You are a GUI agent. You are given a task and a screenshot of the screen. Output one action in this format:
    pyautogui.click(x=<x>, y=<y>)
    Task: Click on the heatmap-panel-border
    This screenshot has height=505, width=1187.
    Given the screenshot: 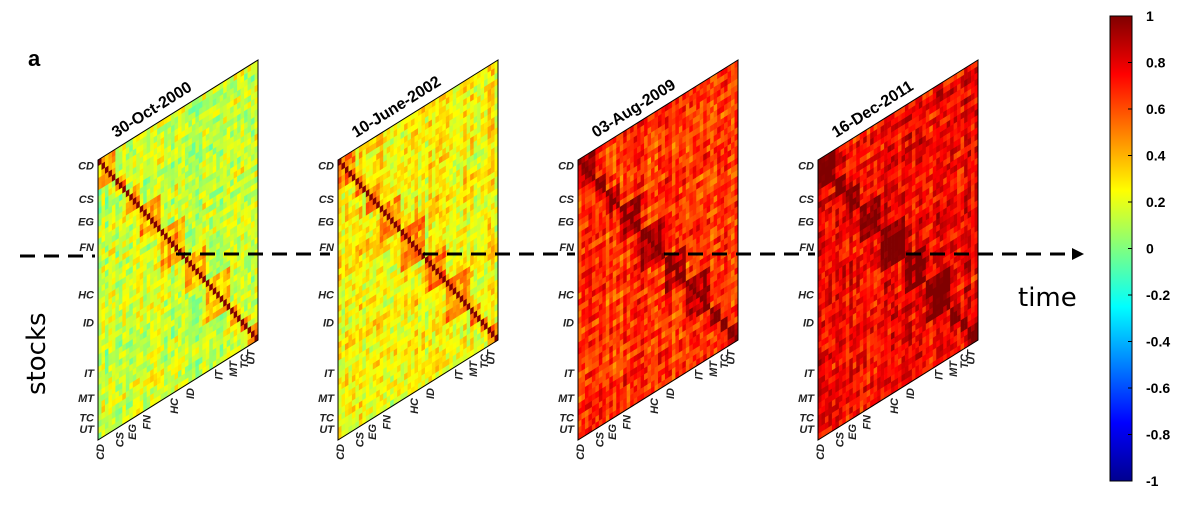 What is the action you would take?
    pyautogui.click(x=178, y=250)
    